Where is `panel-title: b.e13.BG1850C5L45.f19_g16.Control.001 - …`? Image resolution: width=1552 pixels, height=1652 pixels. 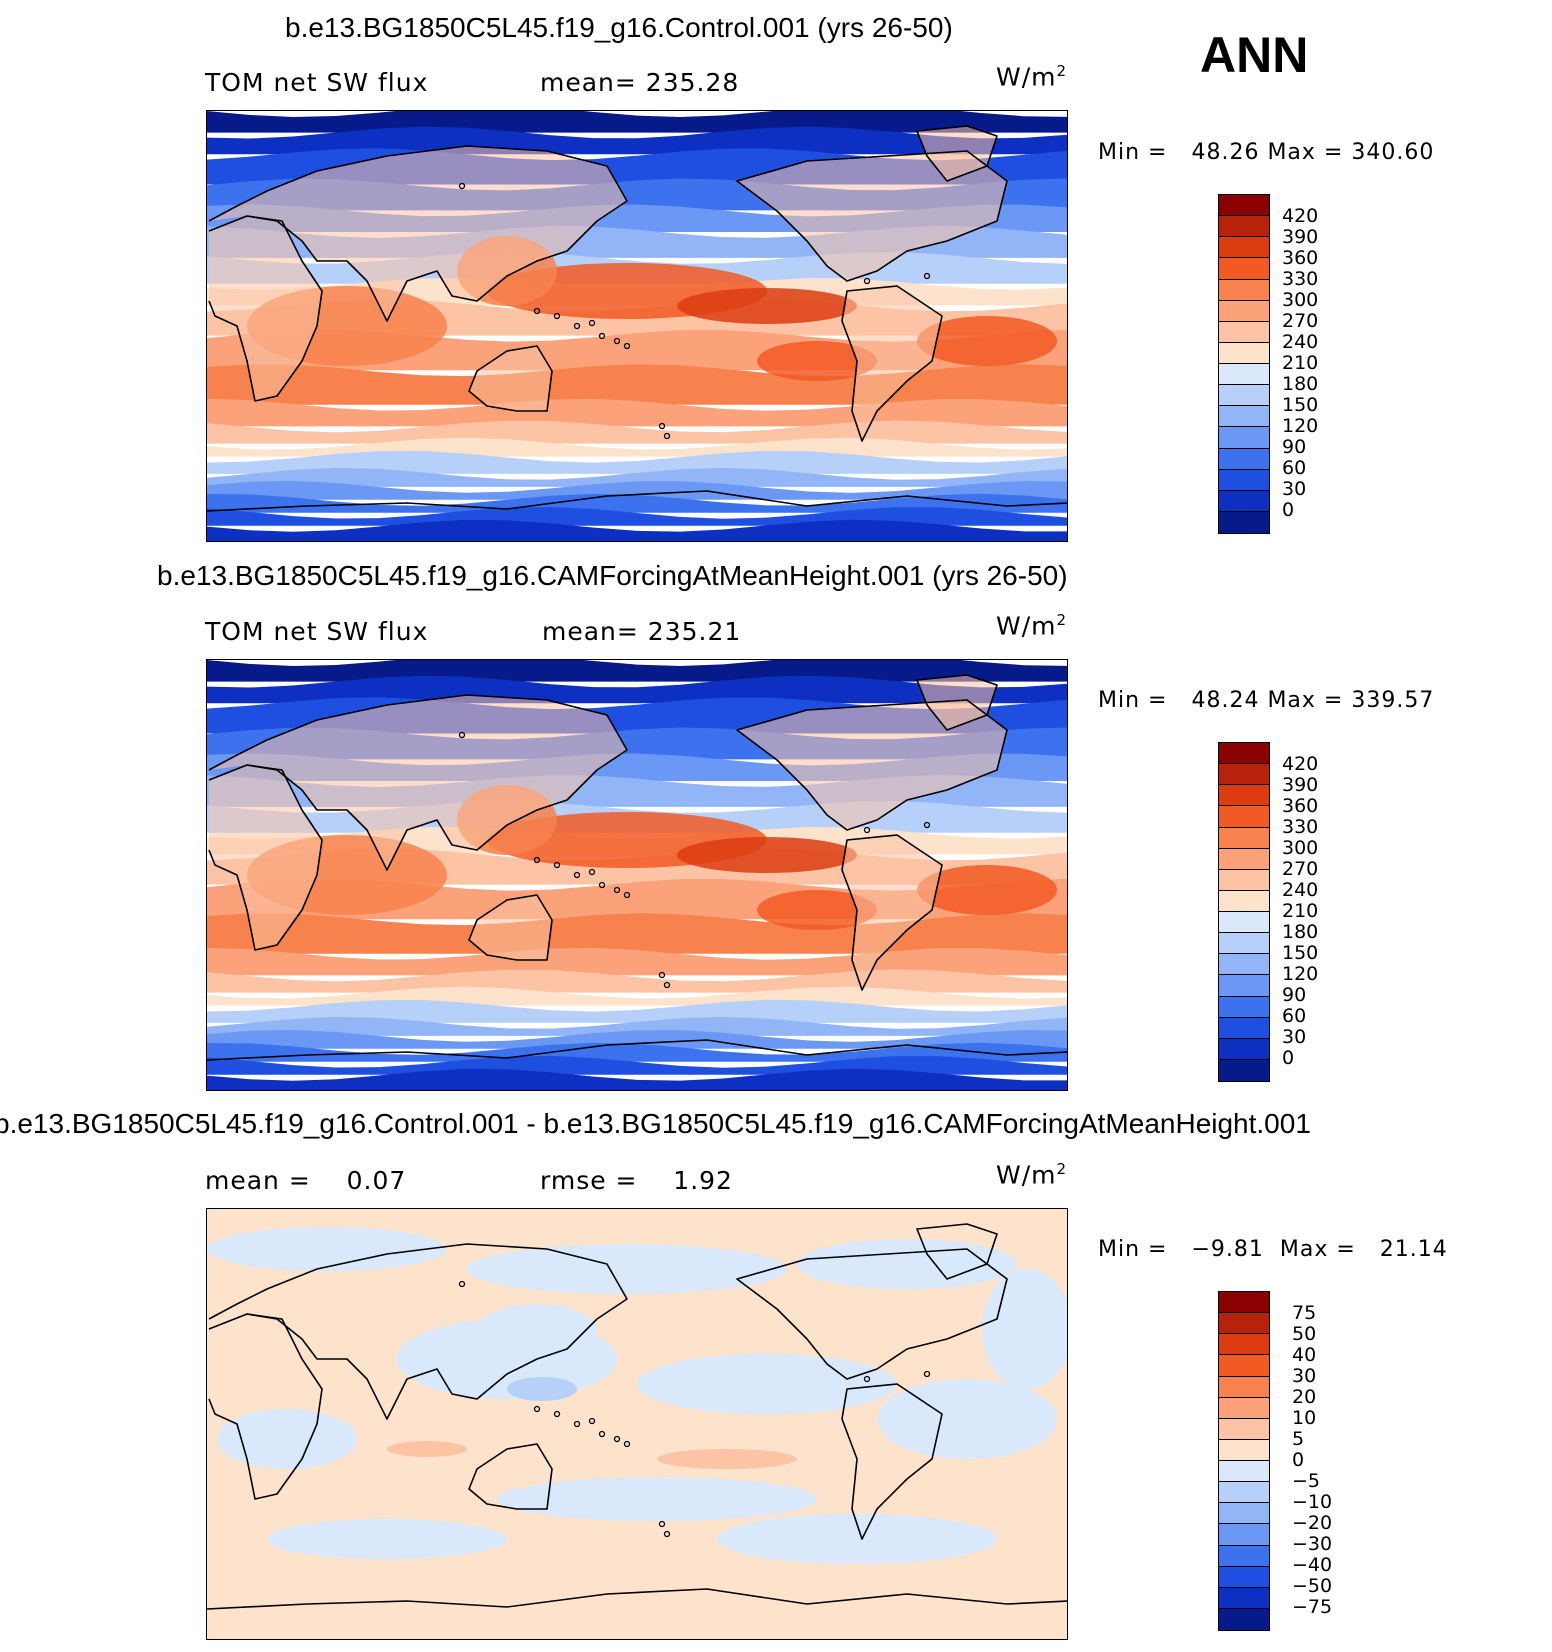
panel-title: b.e13.BG1850C5L45.f19_g16.Control.001 - … is located at coordinates (655, 1123).